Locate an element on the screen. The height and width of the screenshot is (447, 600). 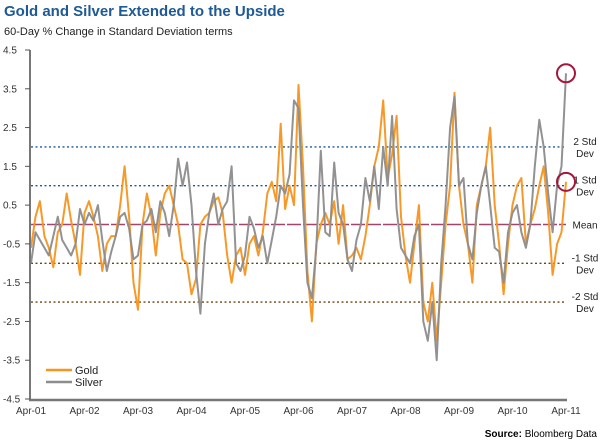
chart-title: Gold and Silver Extended to the Upside is located at coordinates (144, 11).